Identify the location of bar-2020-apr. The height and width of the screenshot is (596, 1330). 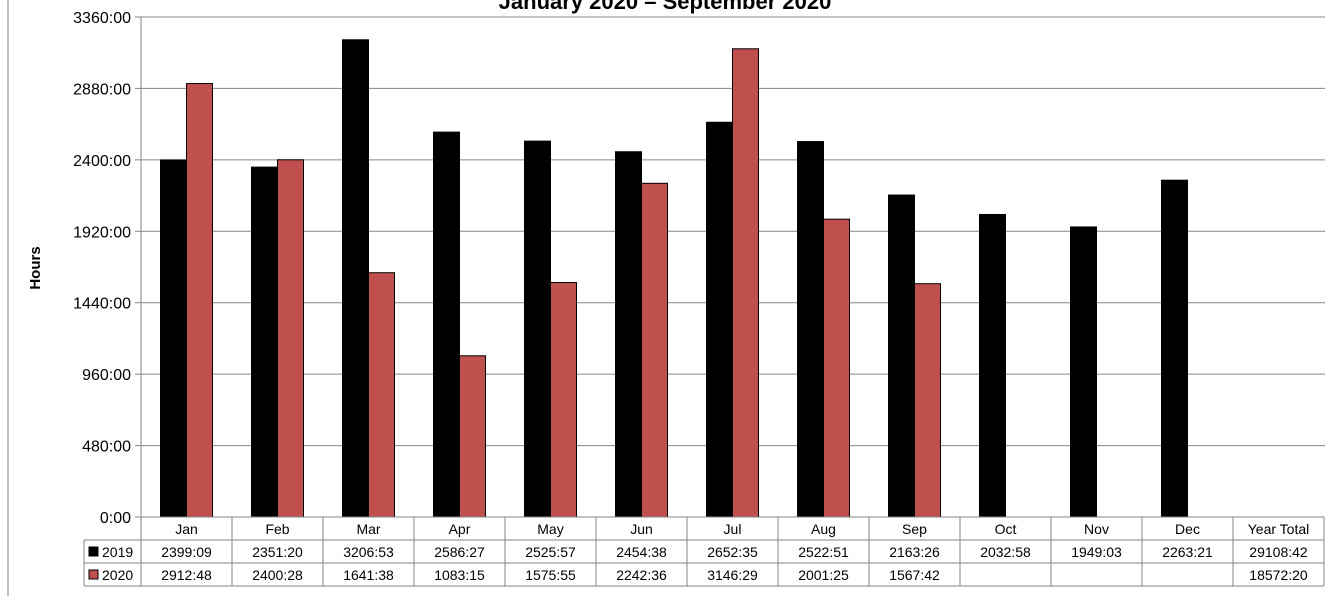
(472, 436).